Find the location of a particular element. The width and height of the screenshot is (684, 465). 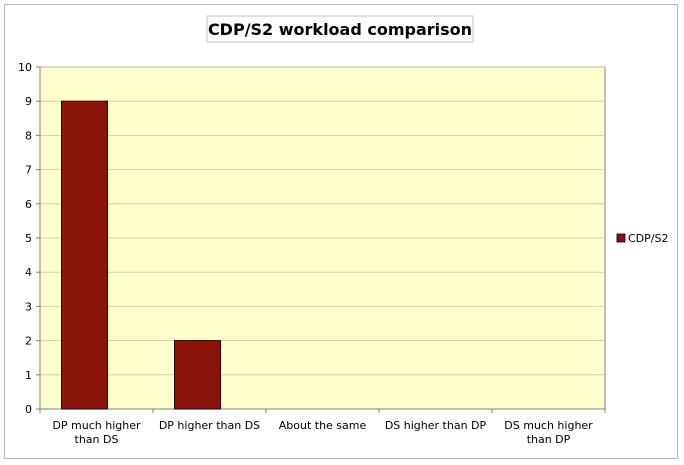

y-tick-label: 1 is located at coordinates (28, 375).